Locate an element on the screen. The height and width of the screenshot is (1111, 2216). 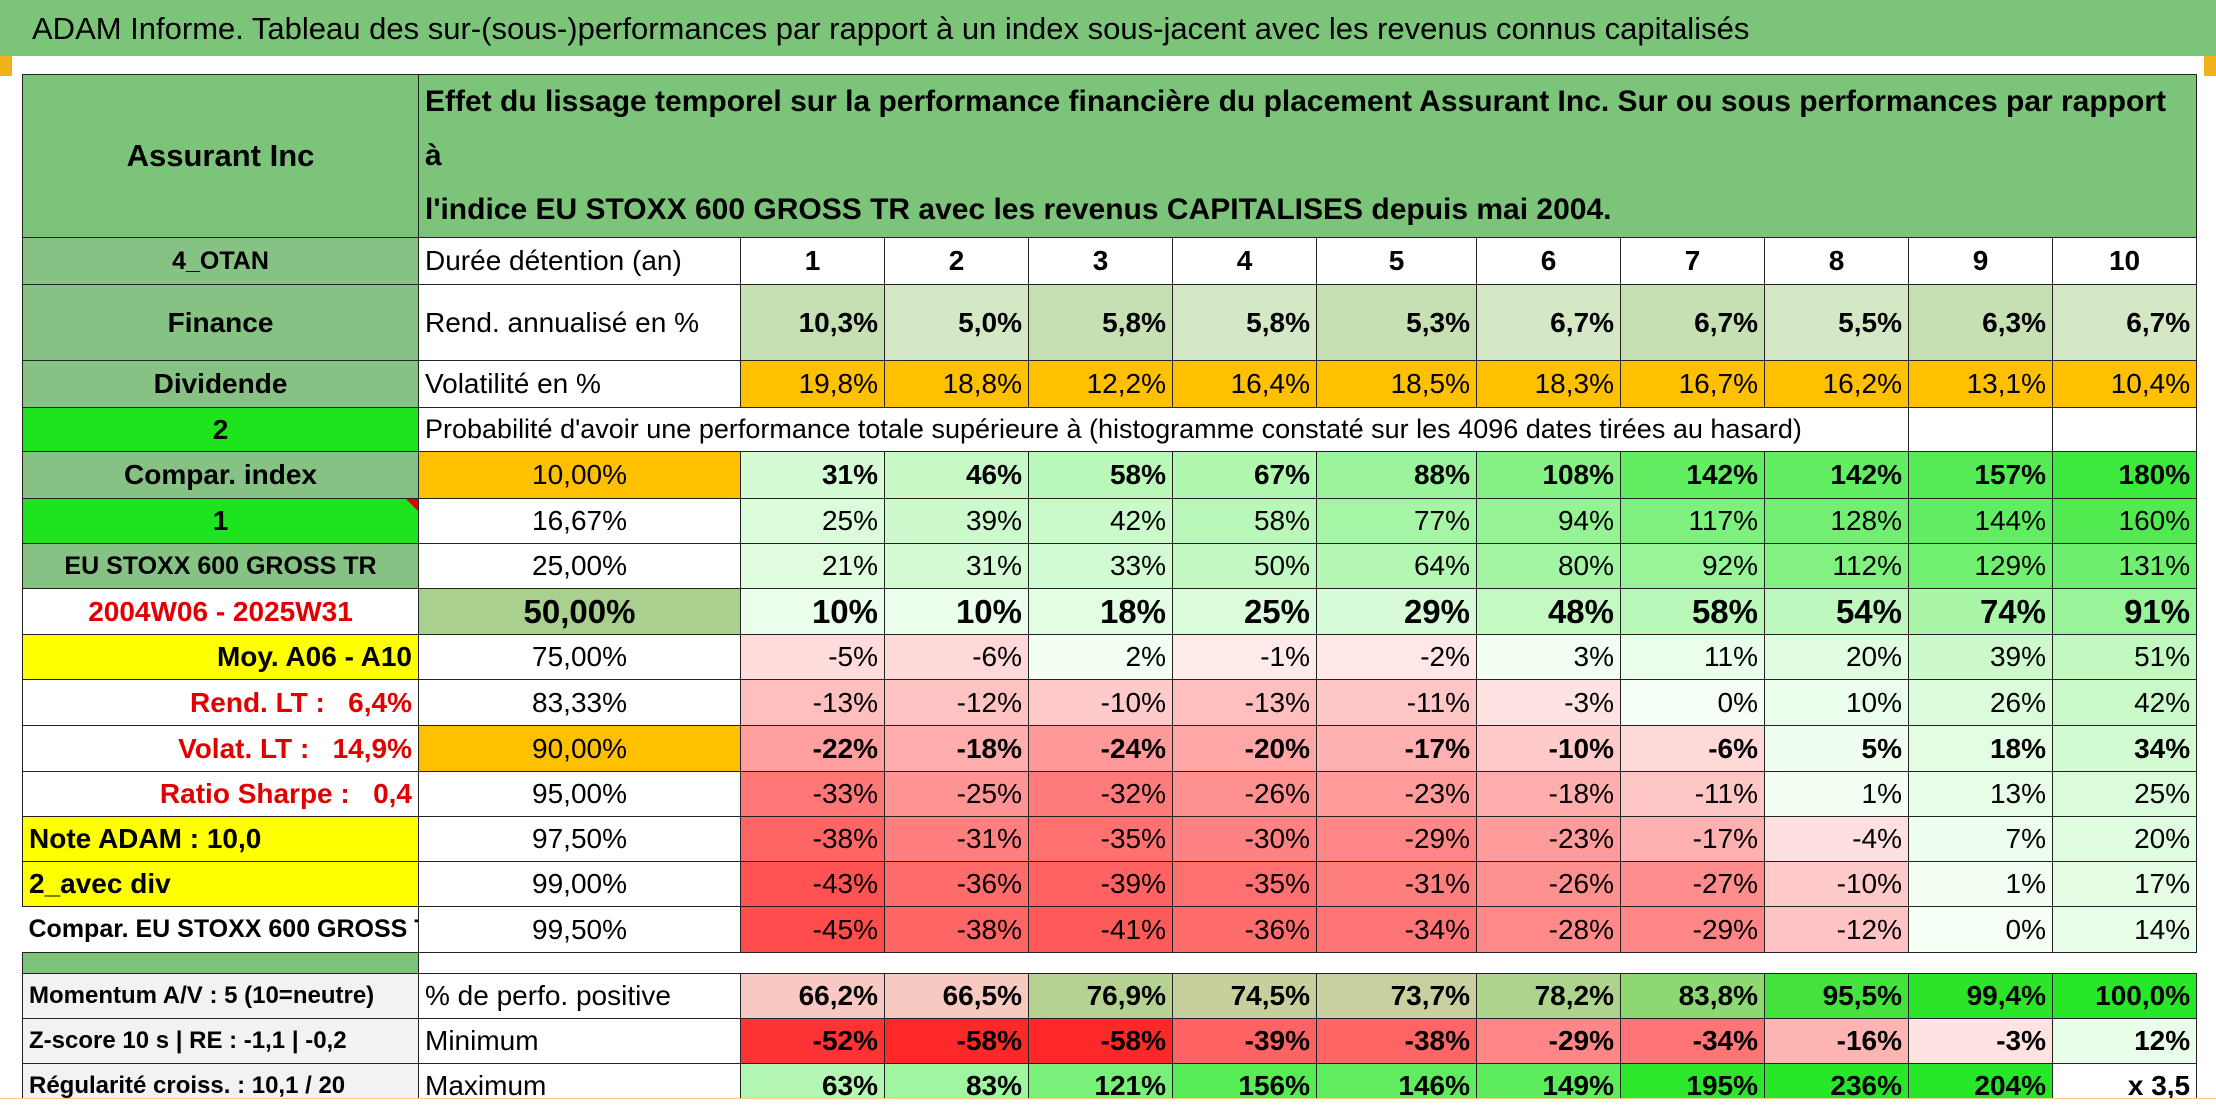
stat-value: 95,5% is located at coordinates (1836, 996).